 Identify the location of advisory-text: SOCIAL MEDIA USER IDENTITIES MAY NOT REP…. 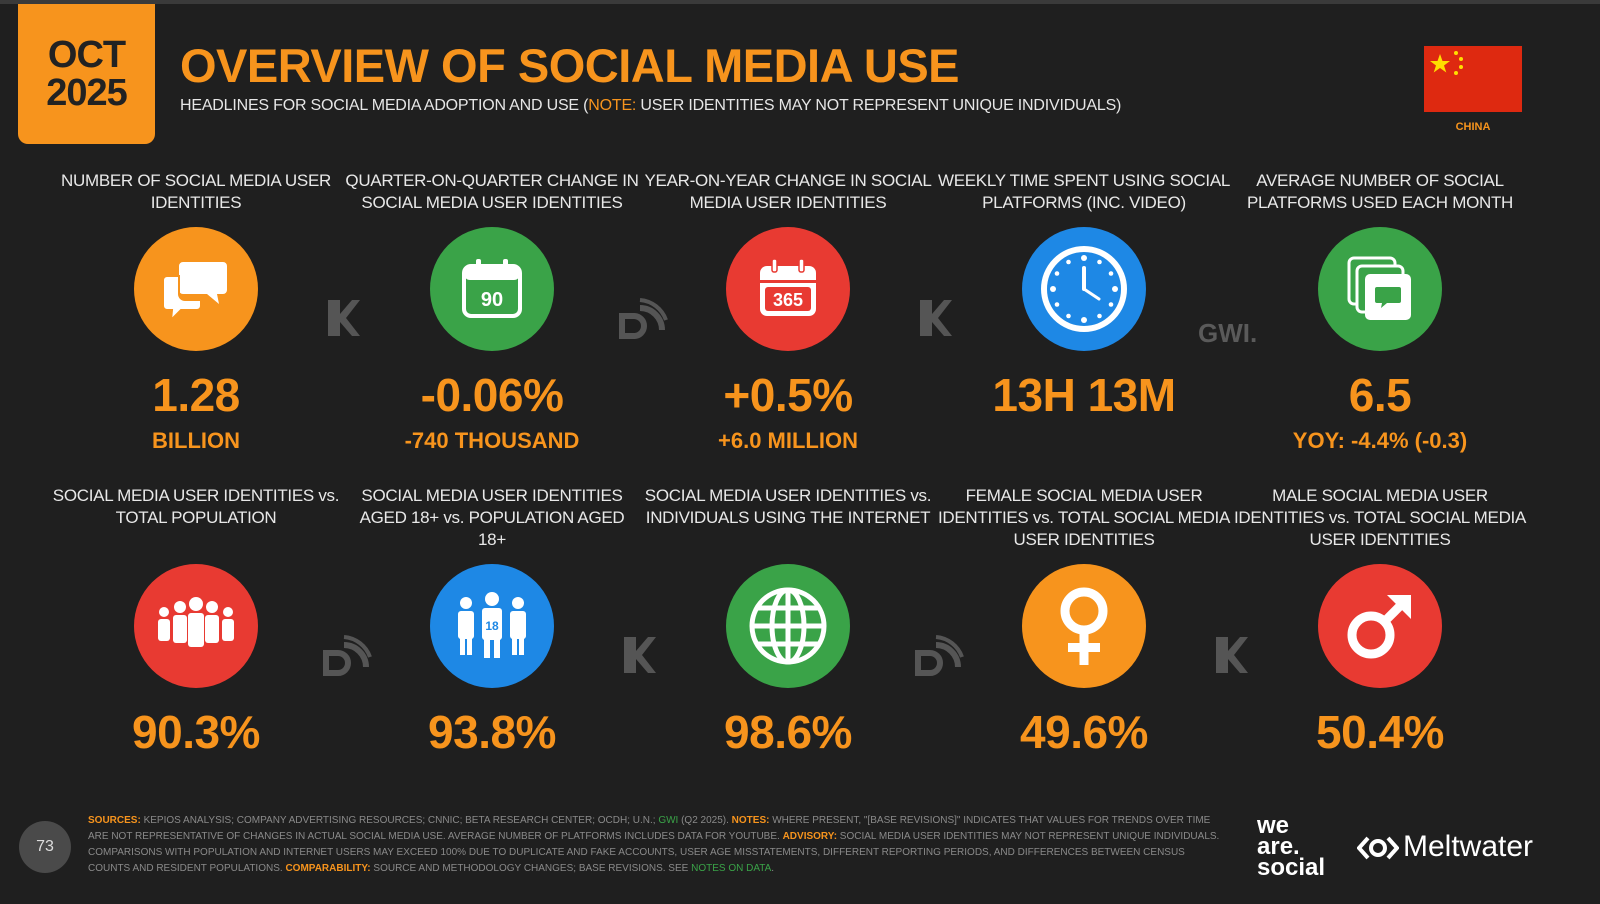
(654, 852).